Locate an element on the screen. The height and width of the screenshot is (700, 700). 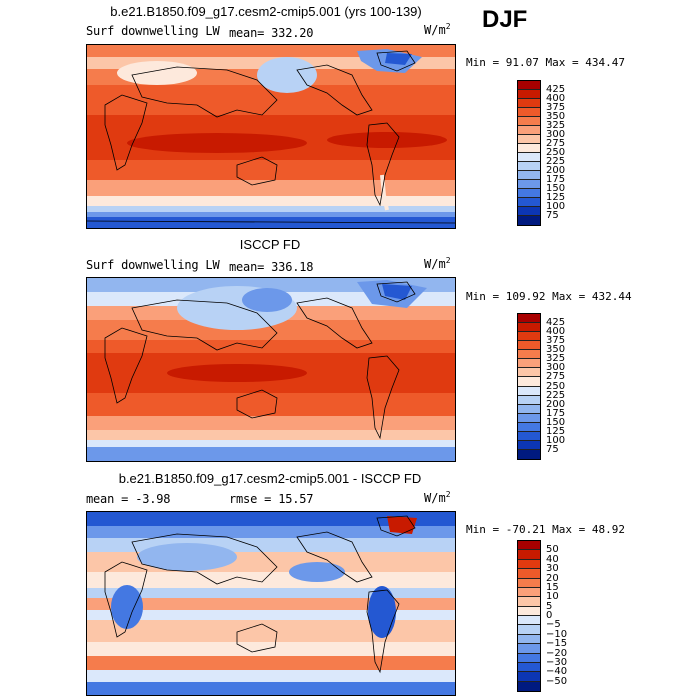
colorbar-level-label: 20 is located at coordinates (552, 578).